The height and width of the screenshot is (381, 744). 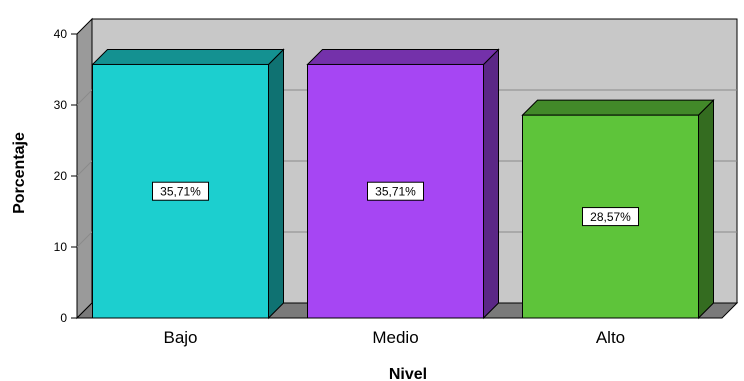 I want to click on y-axis-ticks: 0 10 20 30 40, so click(x=65, y=176).